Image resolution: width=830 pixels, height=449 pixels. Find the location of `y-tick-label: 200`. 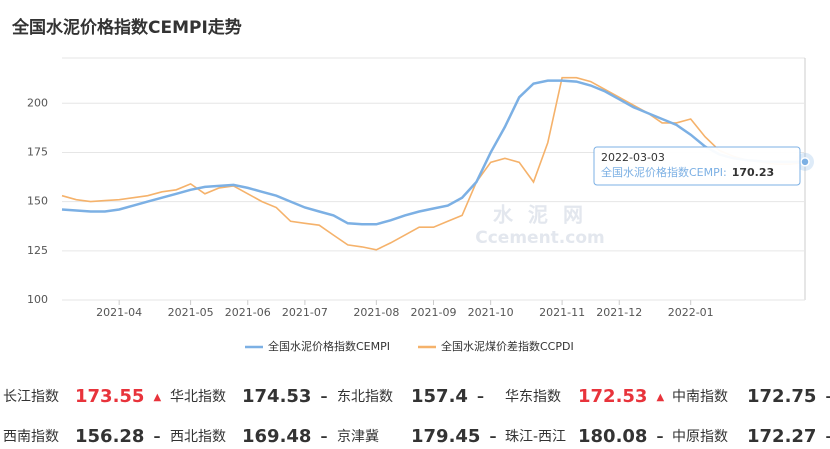

y-tick-label: 200 is located at coordinates (37, 102).